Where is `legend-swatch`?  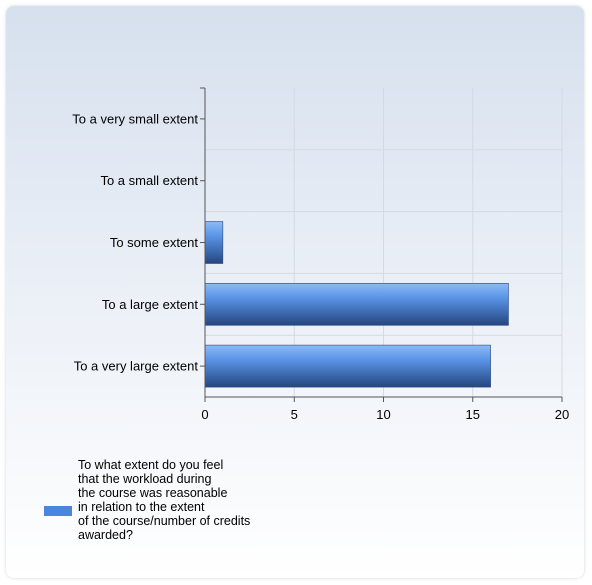 legend-swatch is located at coordinates (58, 511).